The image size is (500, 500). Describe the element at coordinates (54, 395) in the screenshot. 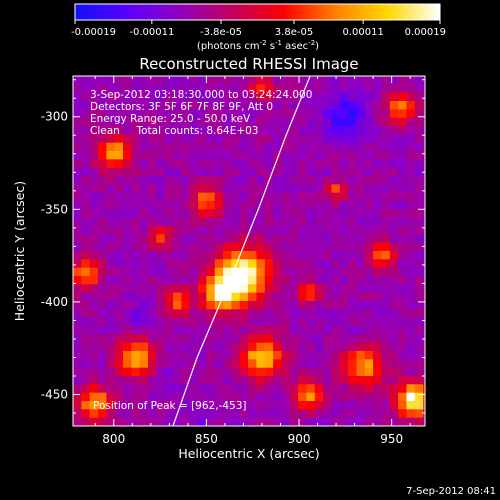

I see `y-tick-label: -450` at that location.